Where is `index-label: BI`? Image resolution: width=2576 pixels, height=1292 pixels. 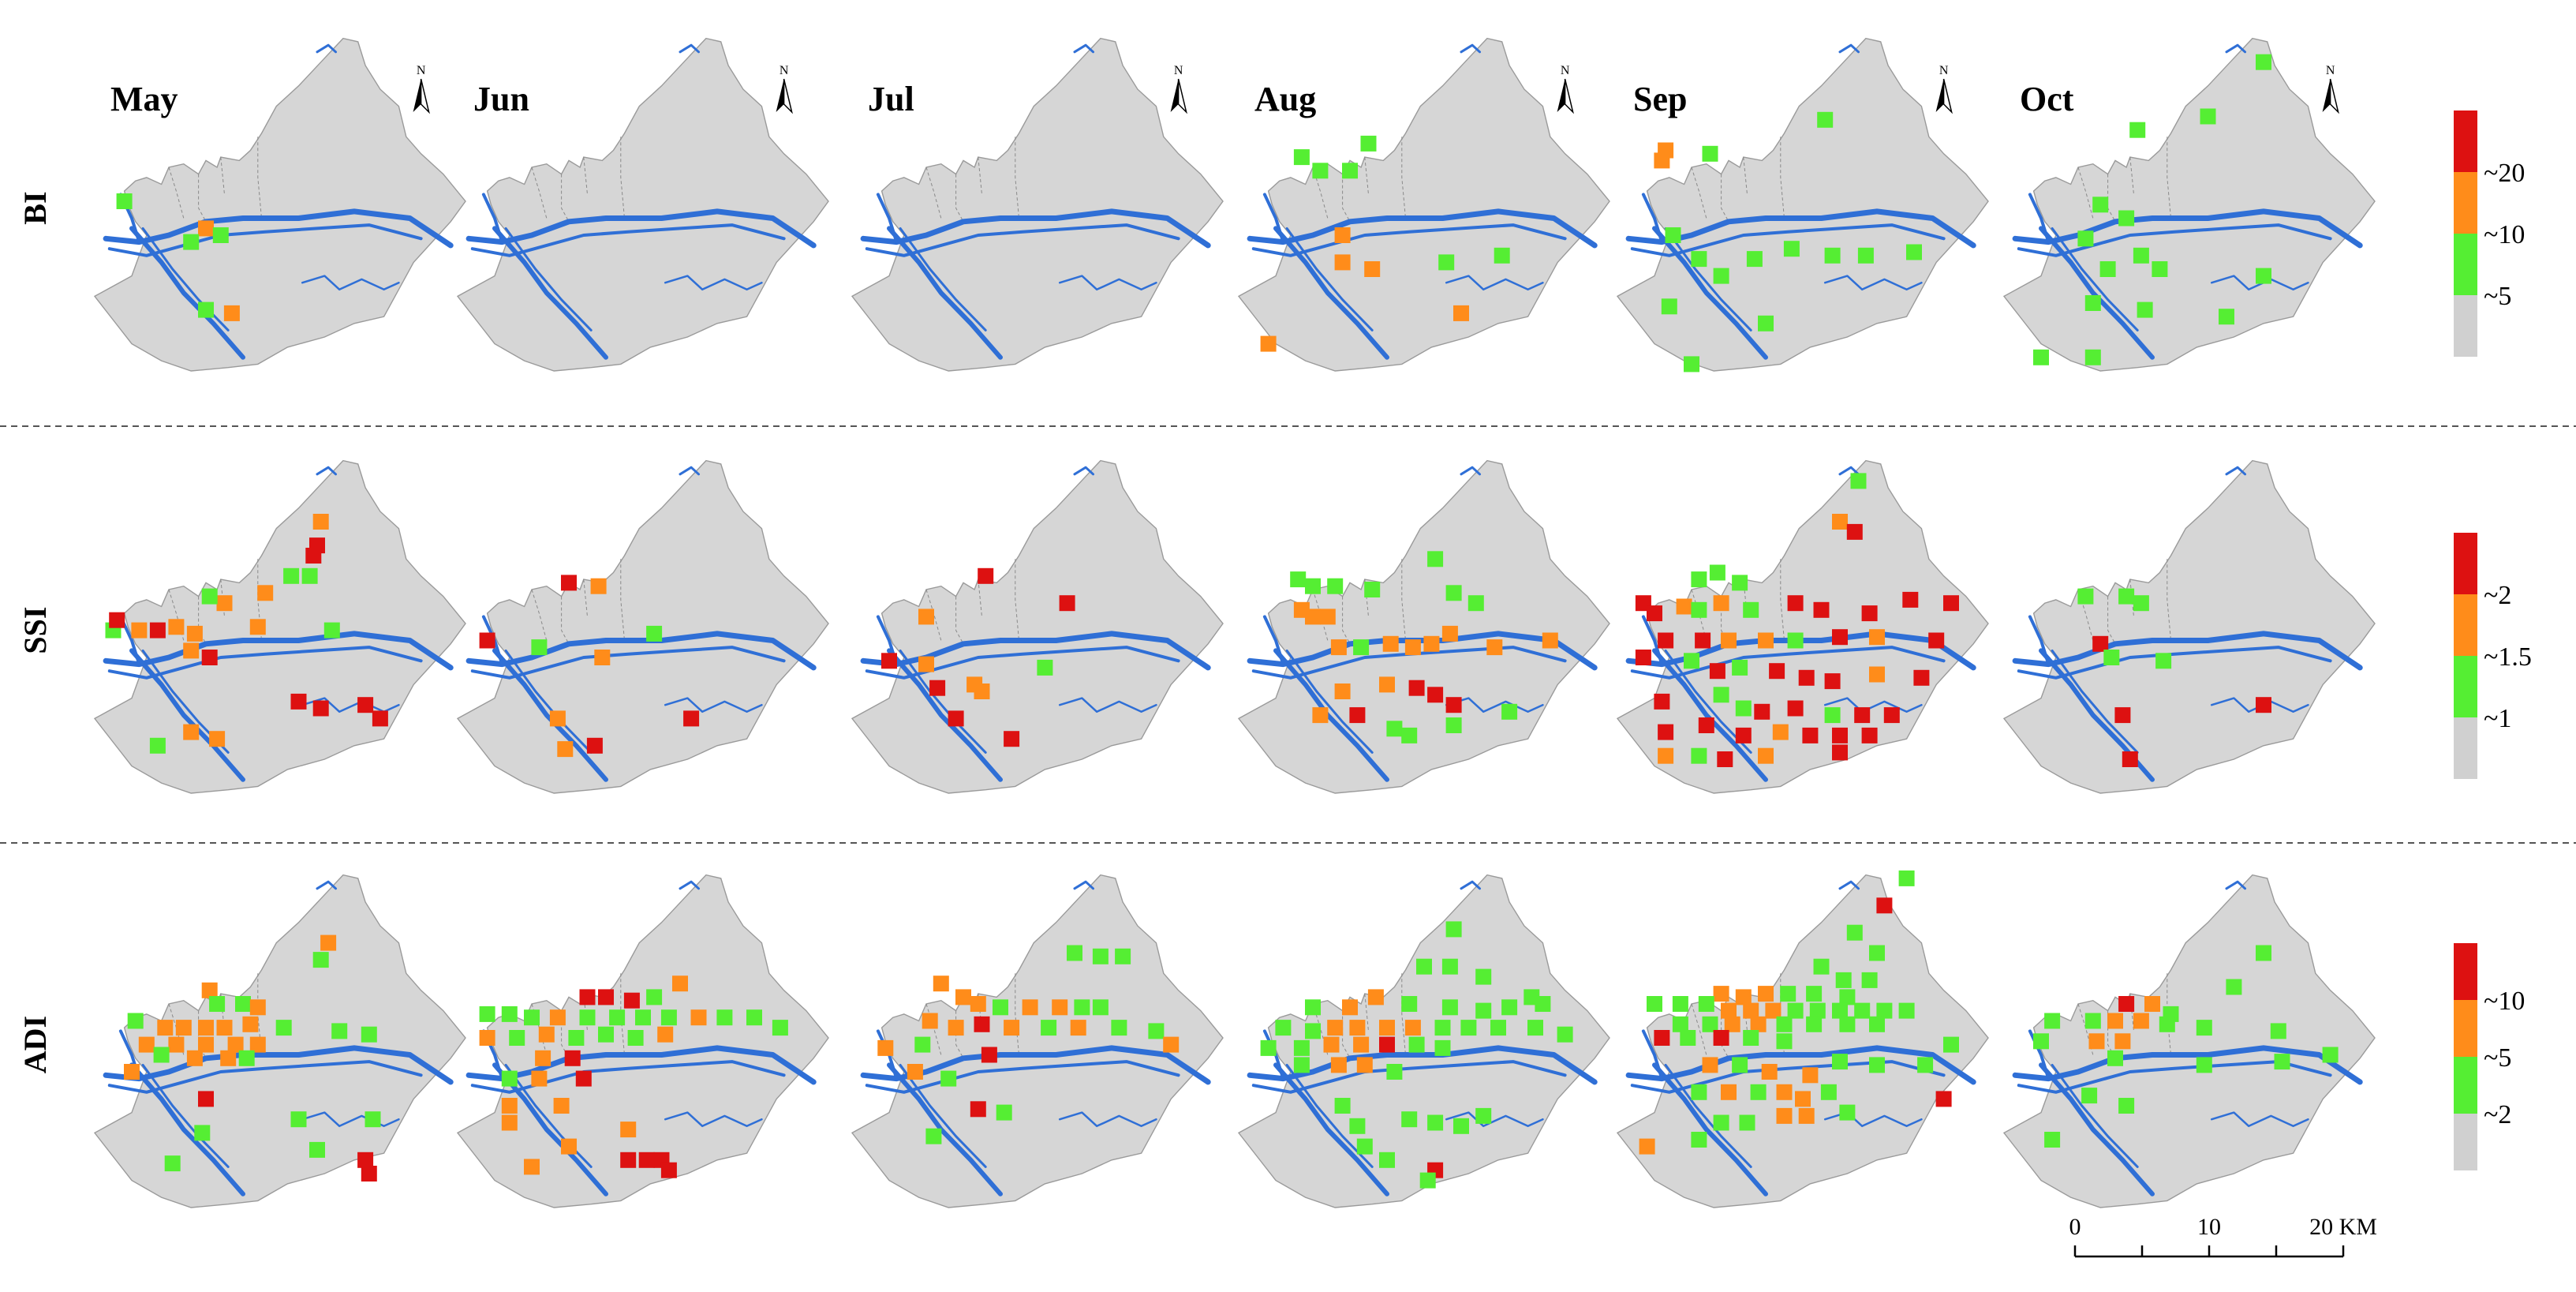 index-label: BI is located at coordinates (35, 208).